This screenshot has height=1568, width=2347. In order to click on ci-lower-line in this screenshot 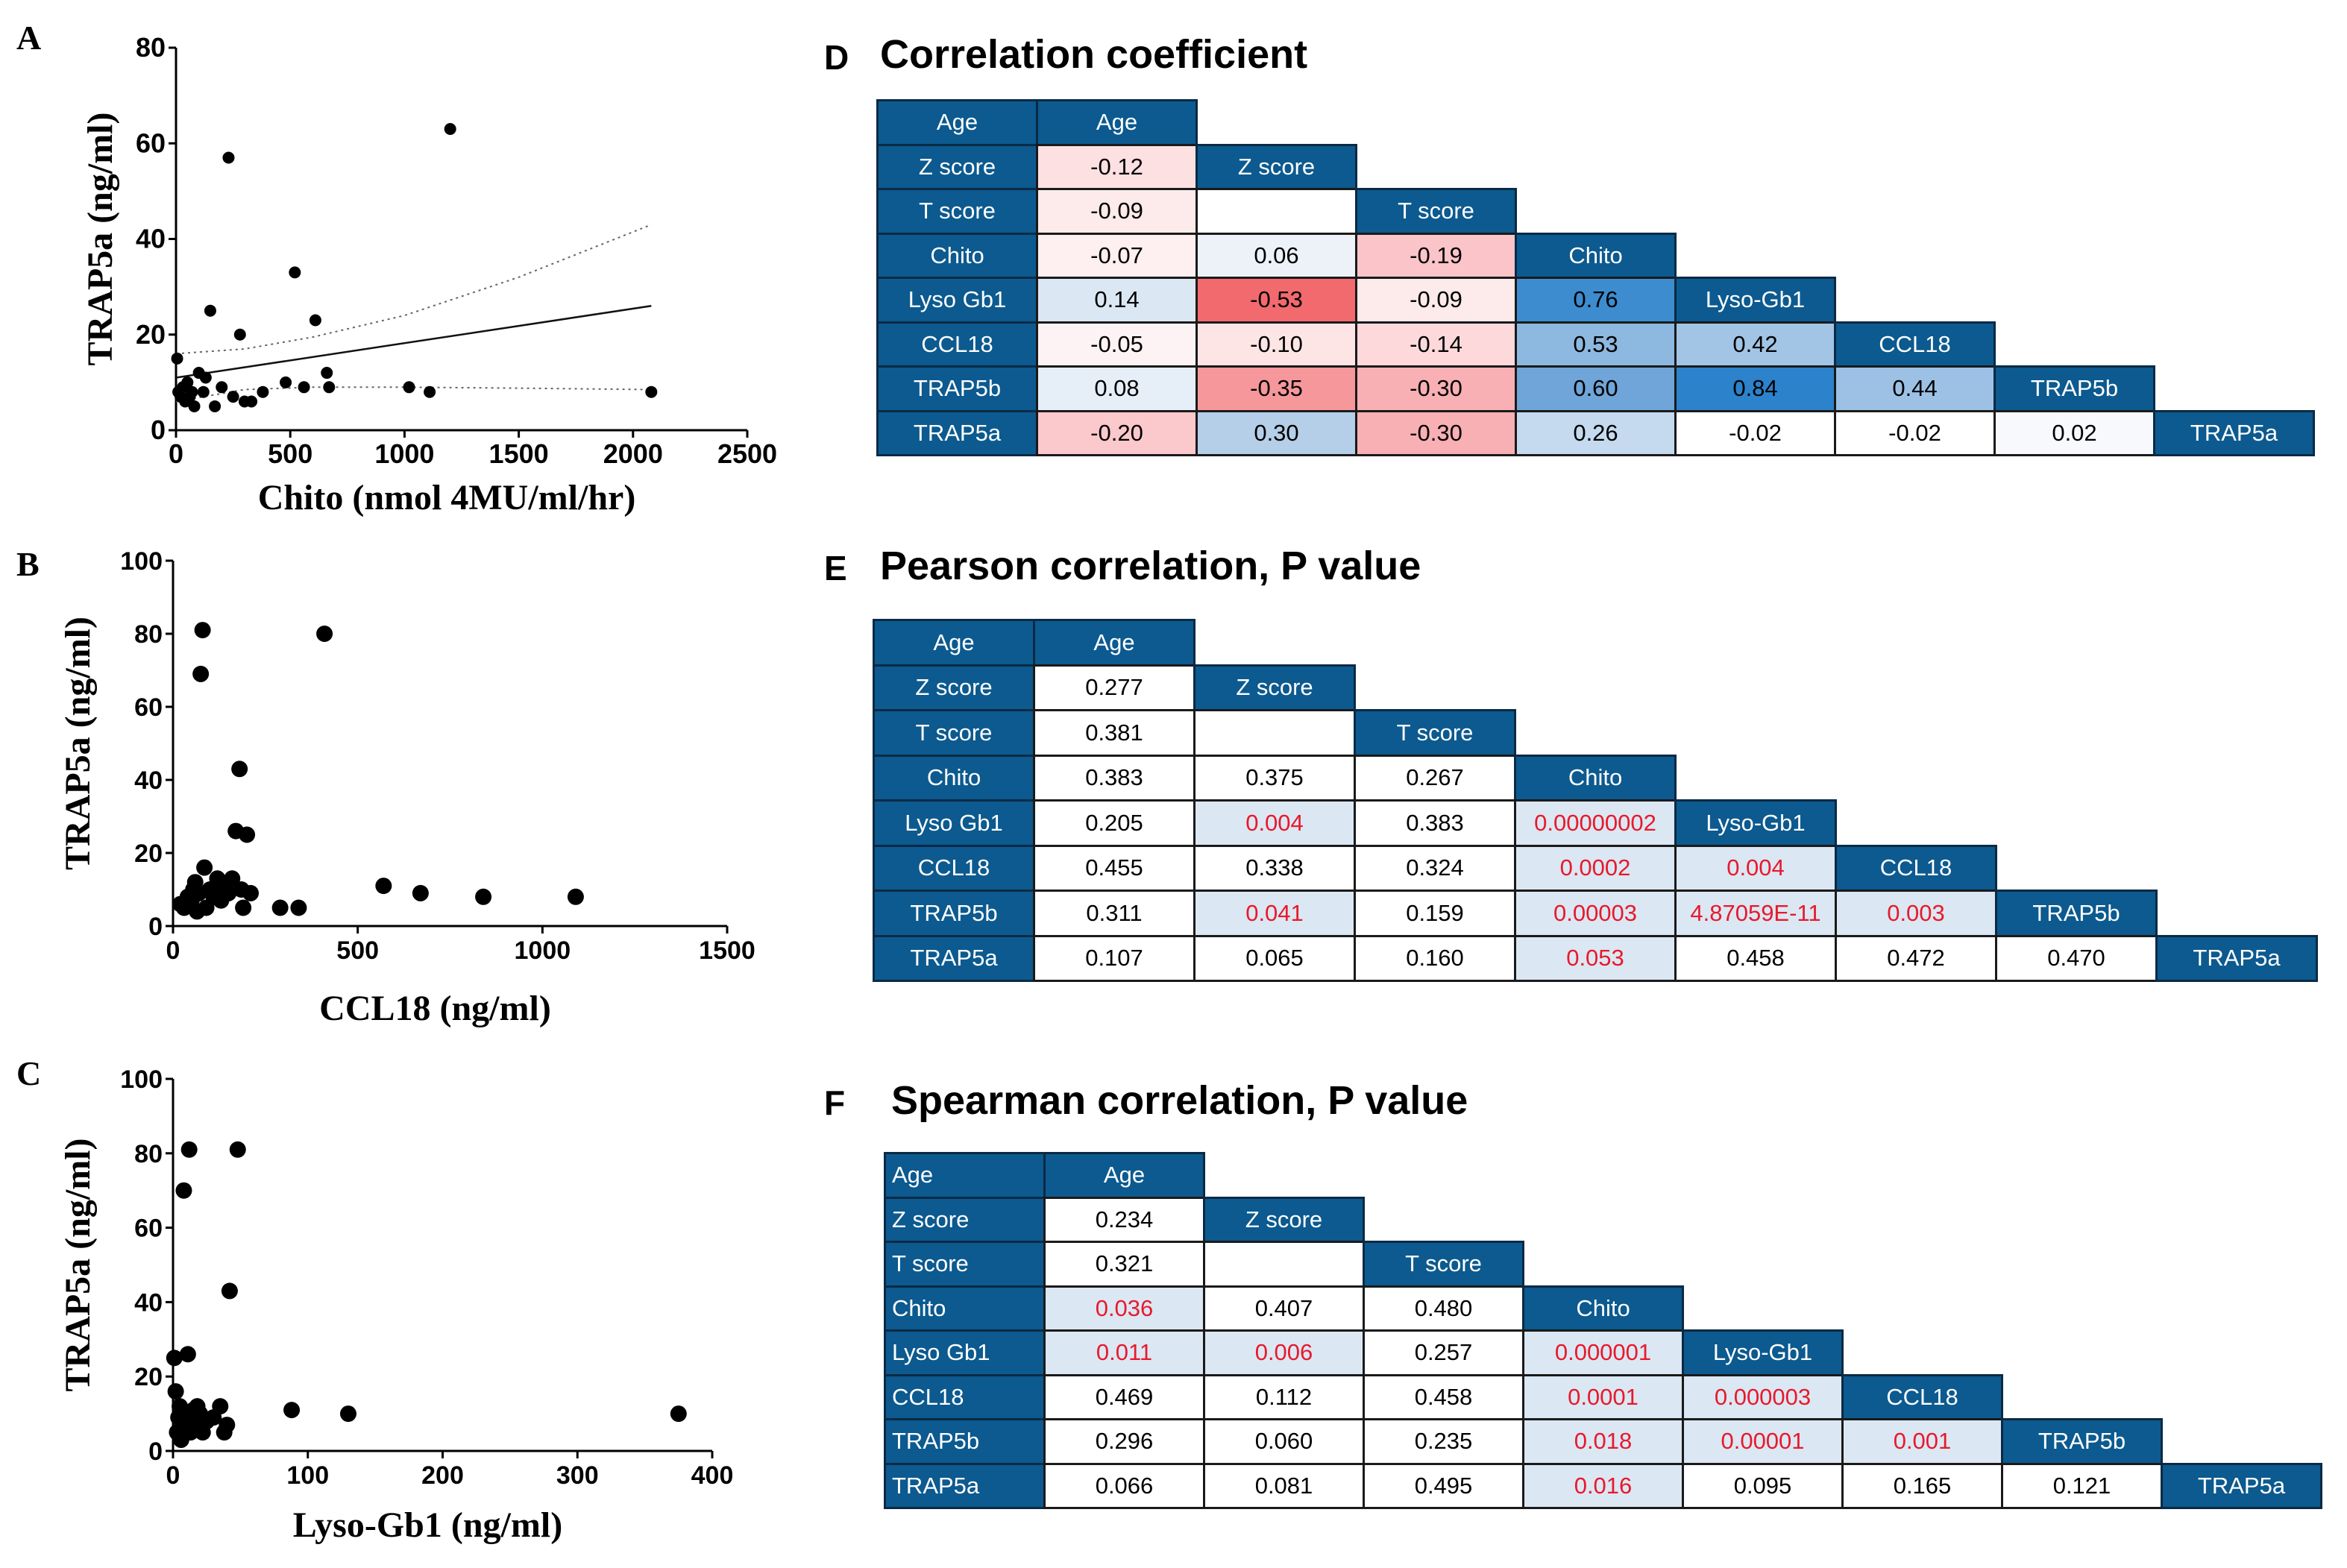, I will do `click(413, 394)`.